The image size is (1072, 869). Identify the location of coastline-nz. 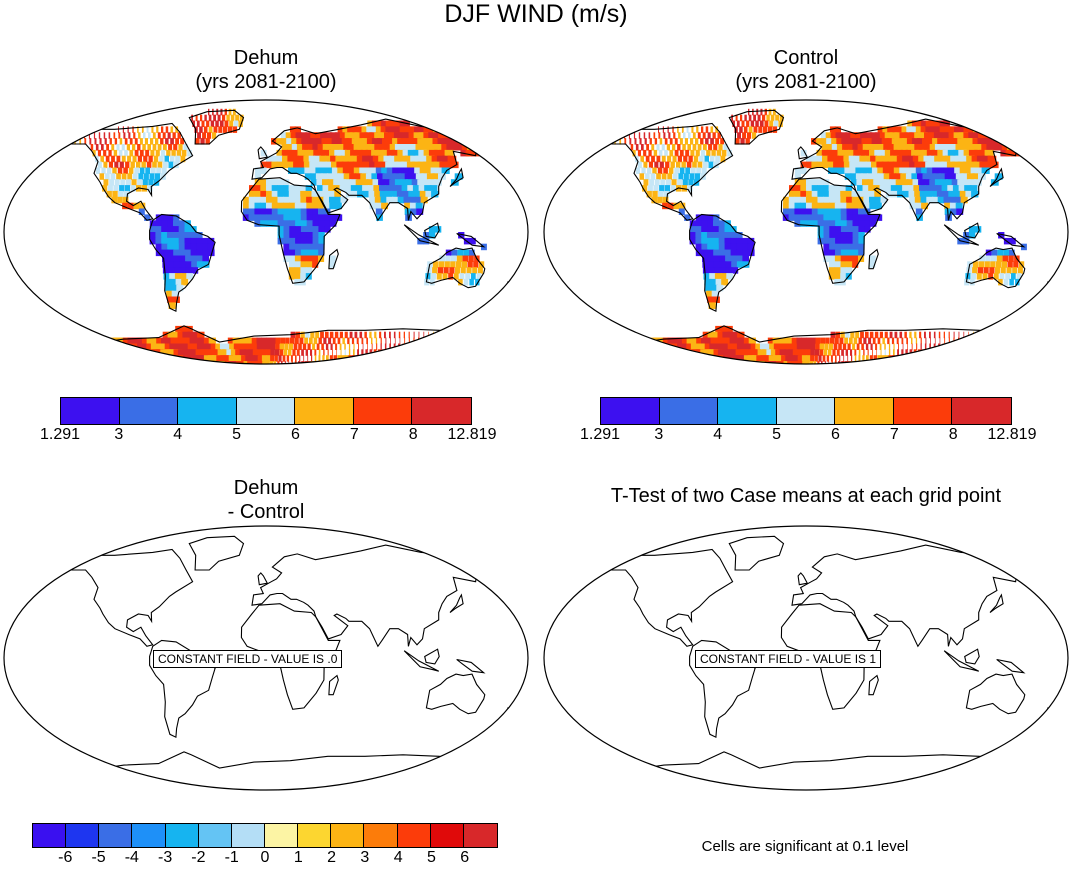
(1045, 290).